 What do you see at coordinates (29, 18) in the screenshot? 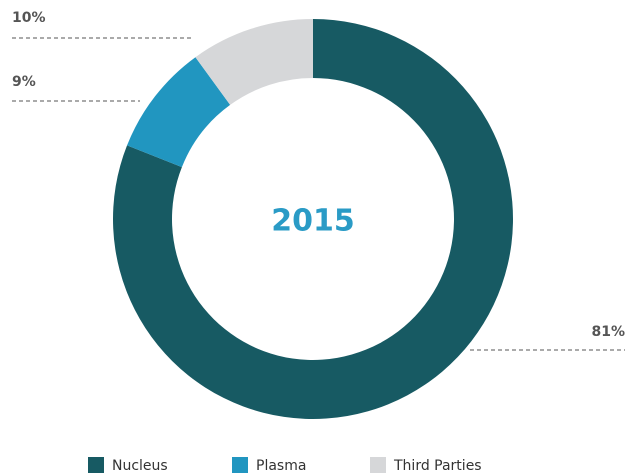
I see `value-label: 10%` at bounding box center [29, 18].